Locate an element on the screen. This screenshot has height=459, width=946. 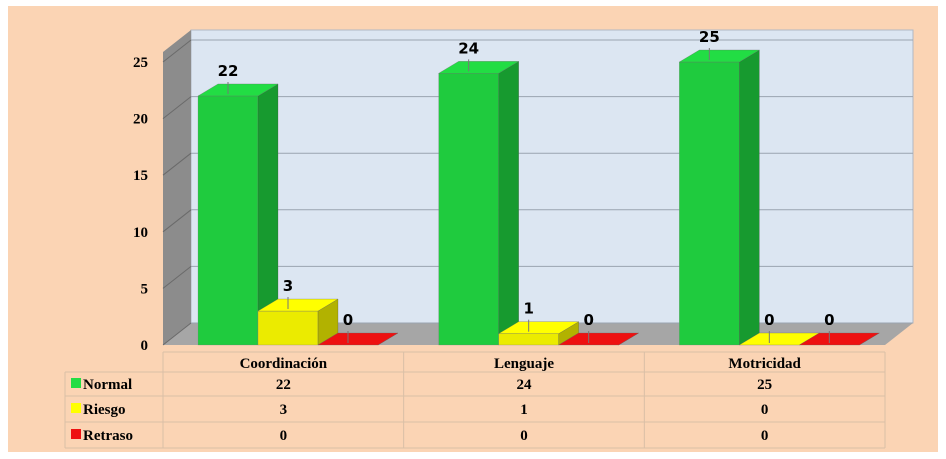
data-label: 1 is located at coordinates (528, 309).